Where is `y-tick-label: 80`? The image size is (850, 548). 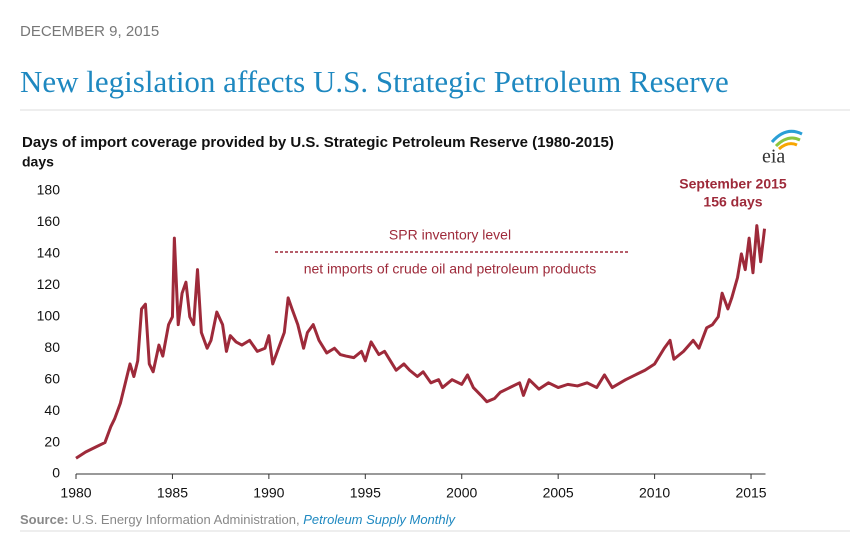
y-tick-label: 80 is located at coordinates (52, 347).